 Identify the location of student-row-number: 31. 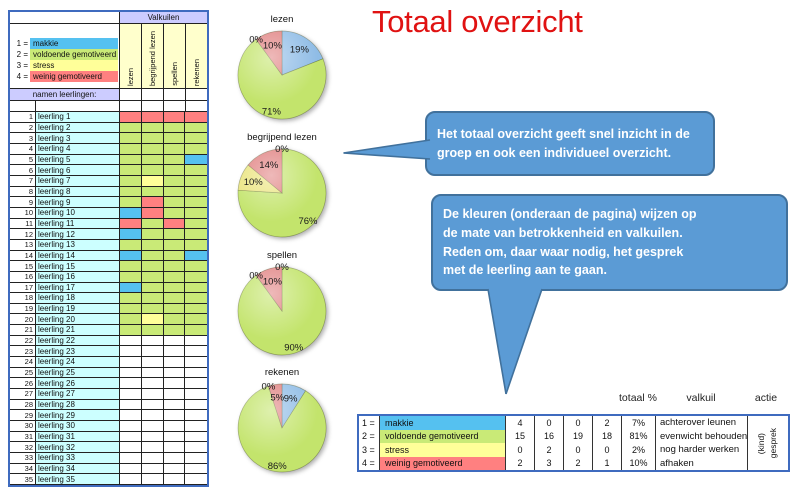
(23, 437).